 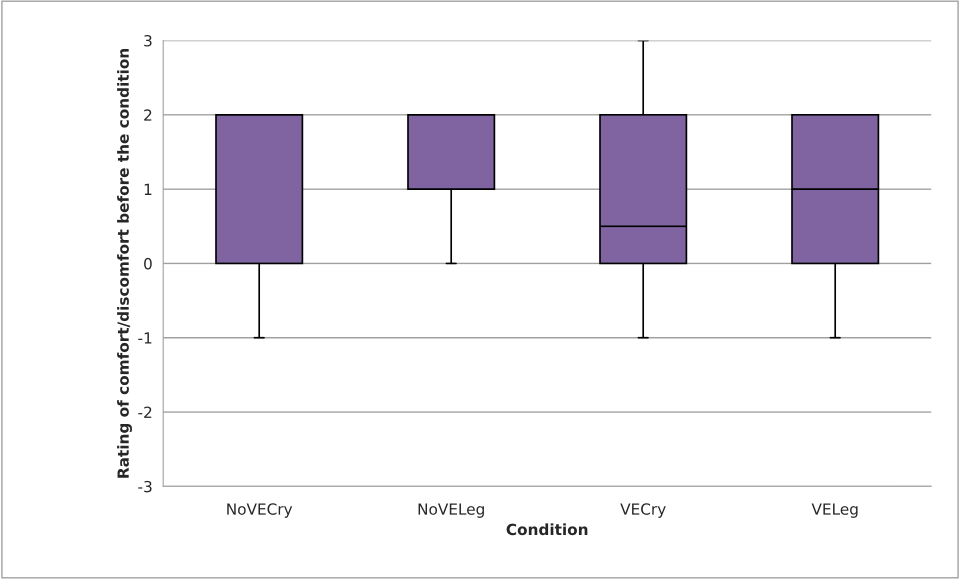 I want to click on x-tick-label: VELeg, so click(x=835, y=510).